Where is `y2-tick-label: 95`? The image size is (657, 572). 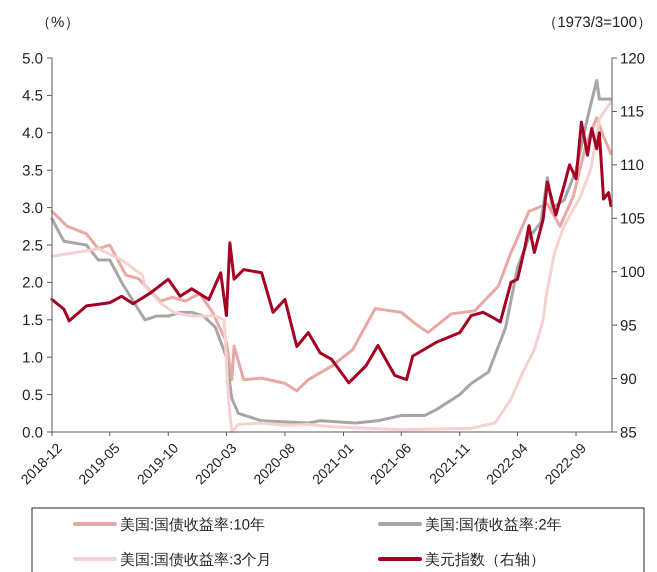
y2-tick-label: 95 is located at coordinates (628, 325).